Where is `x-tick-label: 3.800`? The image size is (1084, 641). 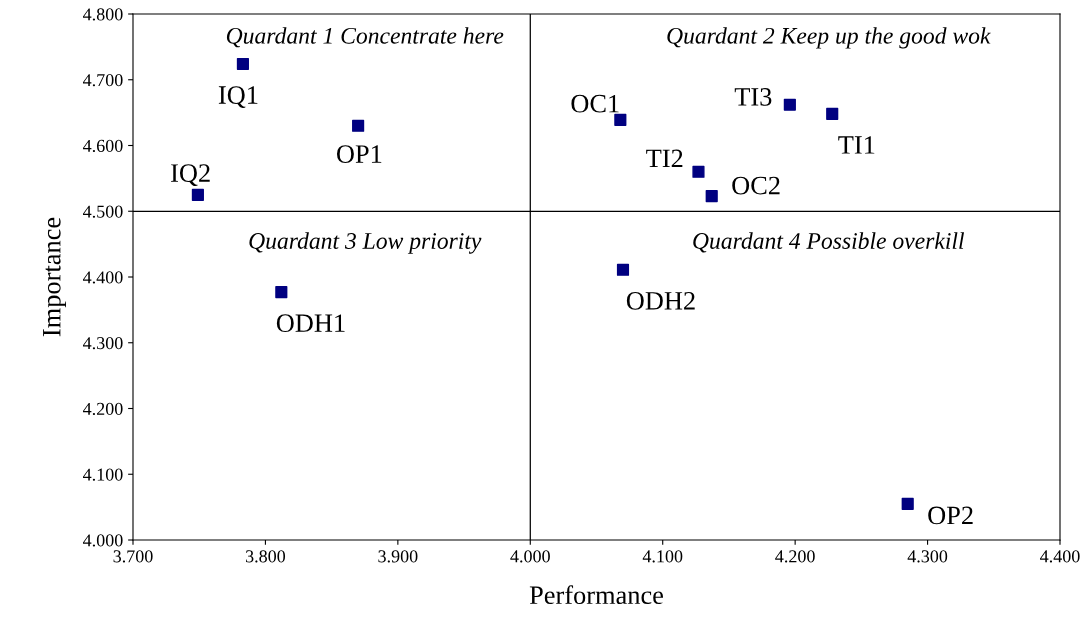 x-tick-label: 3.800 is located at coordinates (265, 556).